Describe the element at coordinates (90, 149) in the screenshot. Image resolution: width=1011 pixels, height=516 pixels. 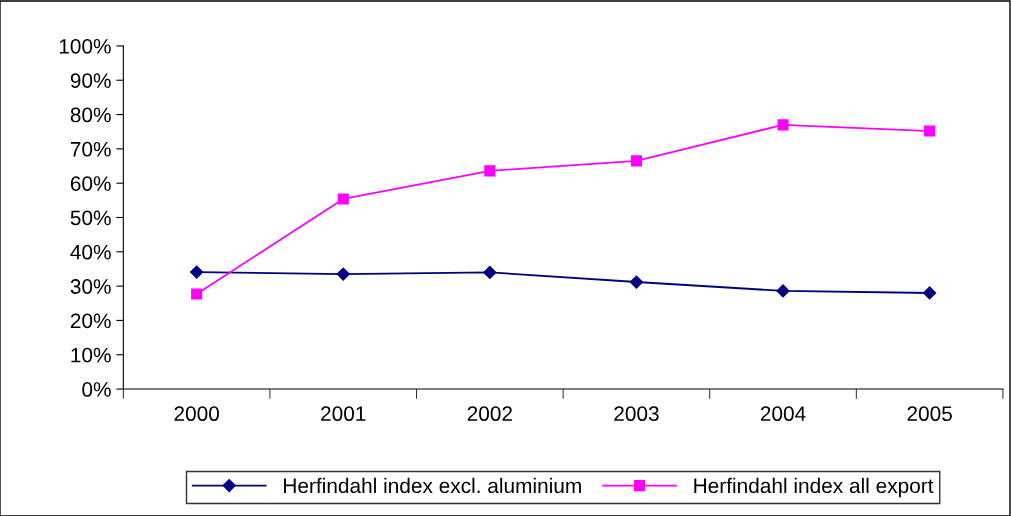
I see `y-tick-label: 70%` at that location.